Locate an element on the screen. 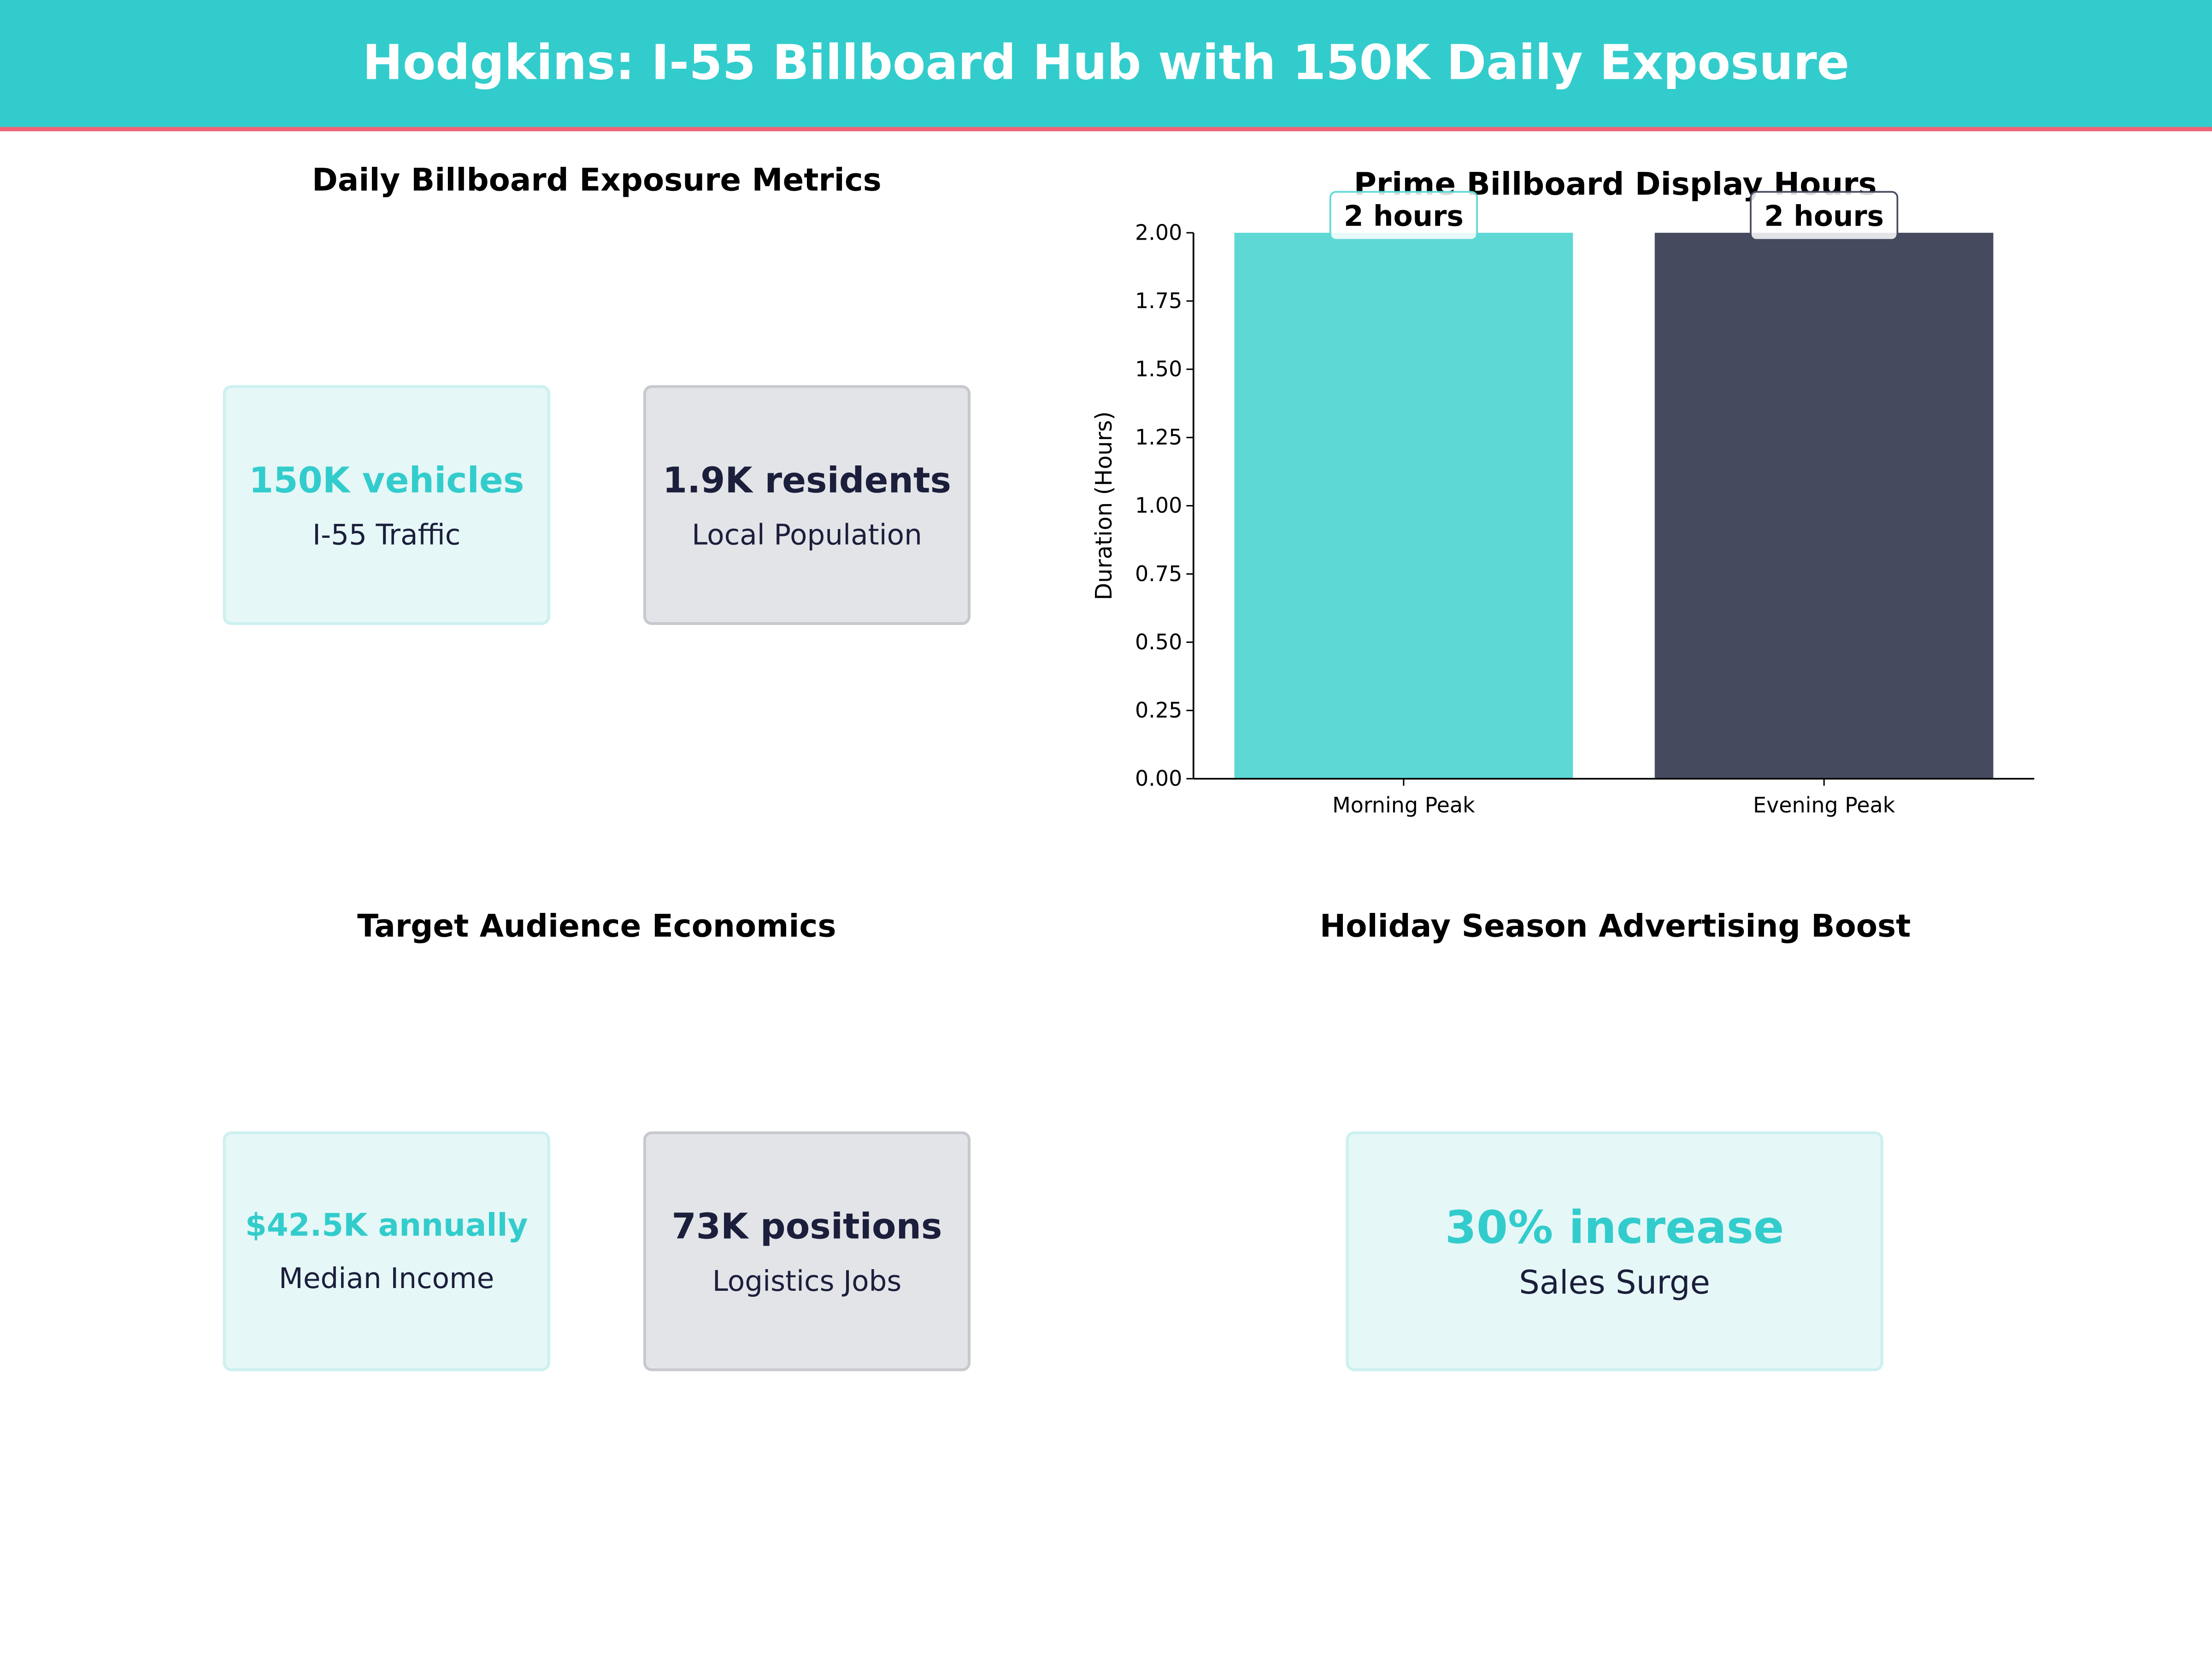 This screenshot has width=2212, height=1659. sales-surge-value: 30% increase is located at coordinates (1614, 1227).